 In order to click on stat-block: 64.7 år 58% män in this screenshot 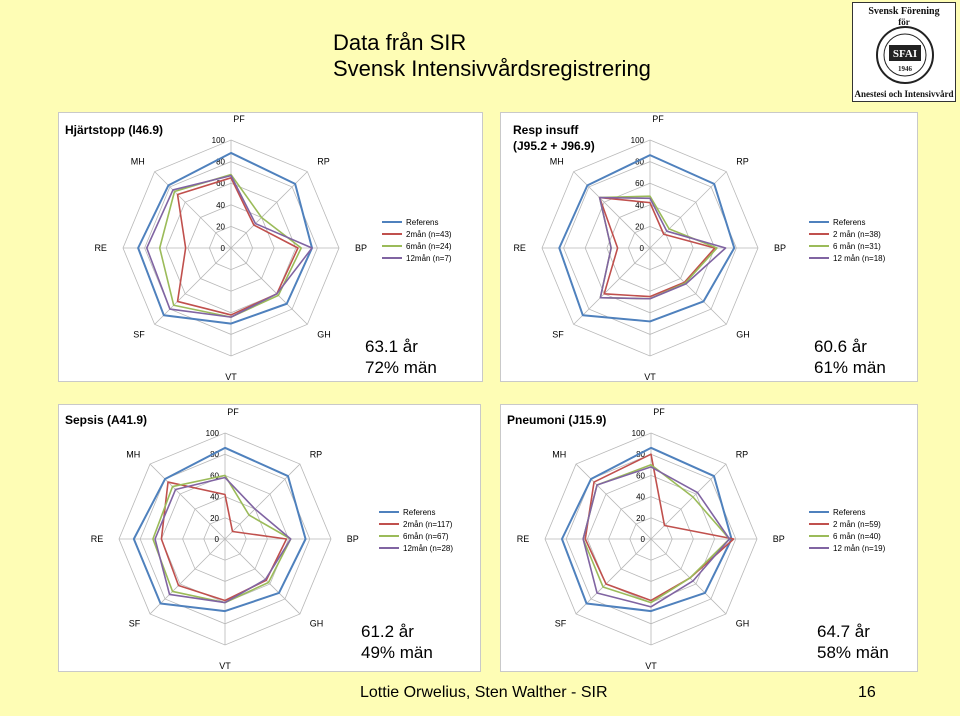, I will do `click(853, 642)`.